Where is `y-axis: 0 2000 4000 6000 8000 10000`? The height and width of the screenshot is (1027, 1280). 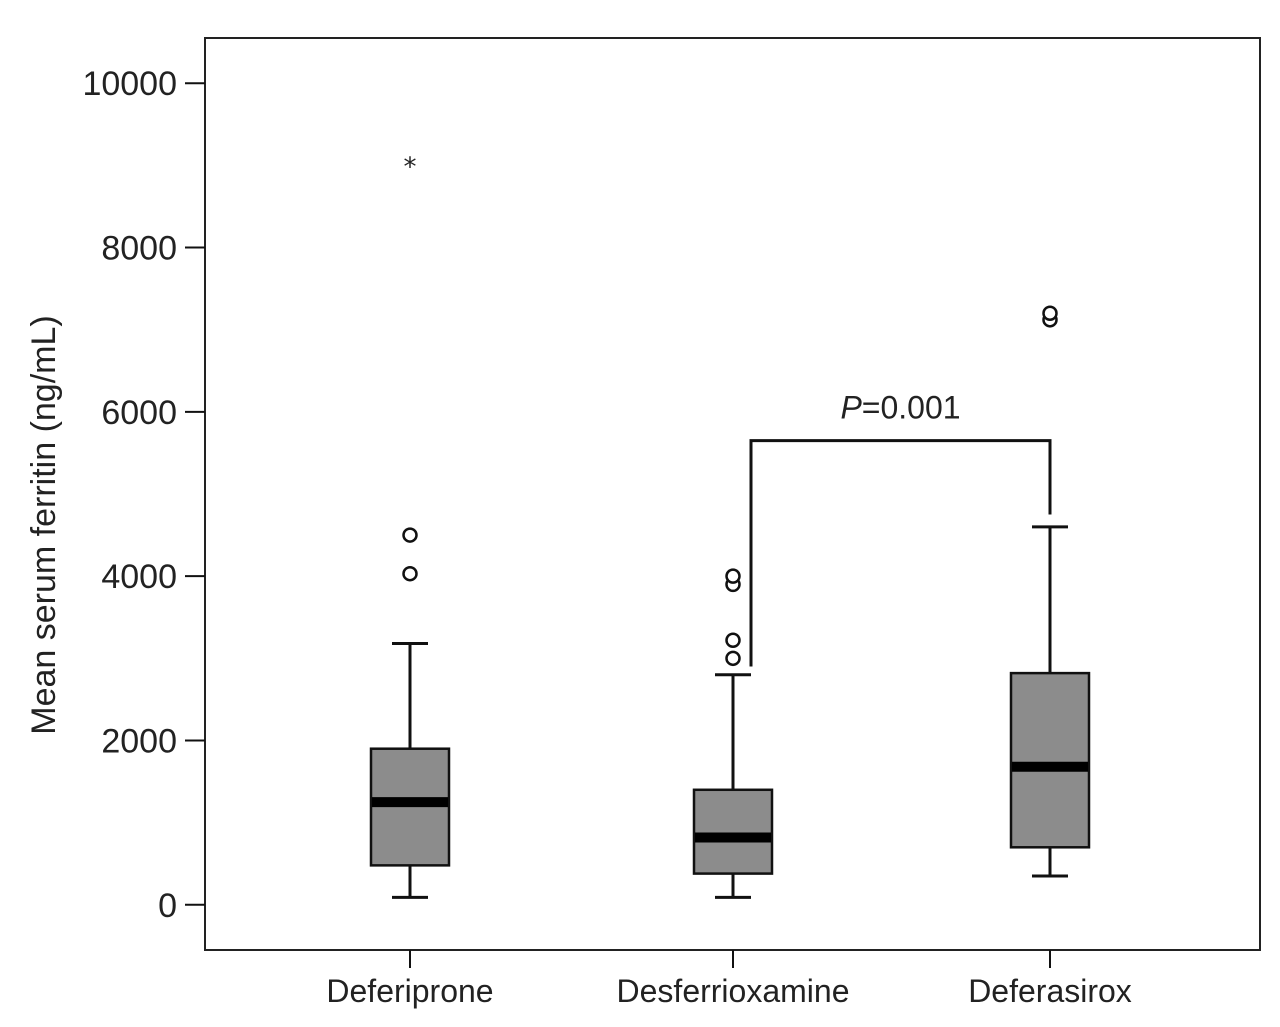 y-axis: 0 2000 4000 6000 8000 10000 is located at coordinates (143, 495).